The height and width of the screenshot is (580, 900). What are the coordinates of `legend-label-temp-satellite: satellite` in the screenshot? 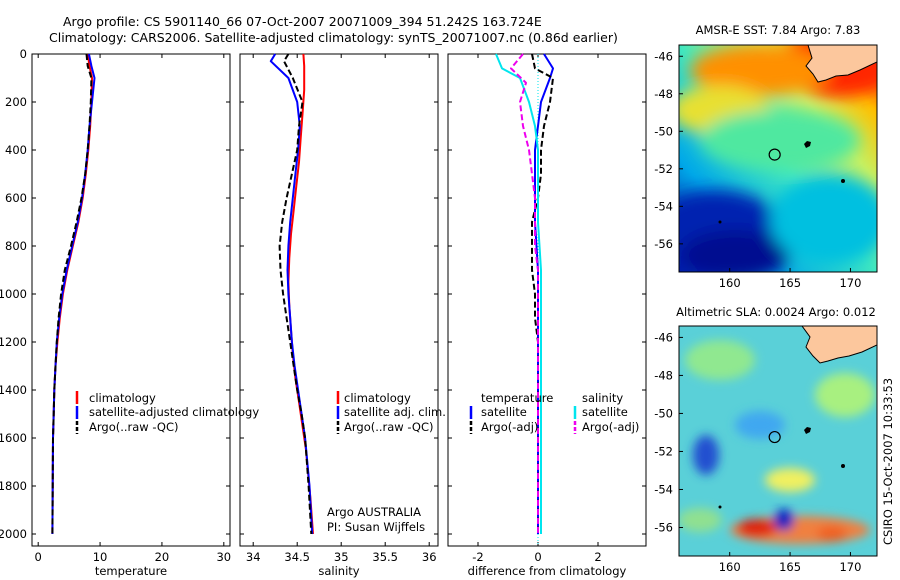 It's located at (504, 412).